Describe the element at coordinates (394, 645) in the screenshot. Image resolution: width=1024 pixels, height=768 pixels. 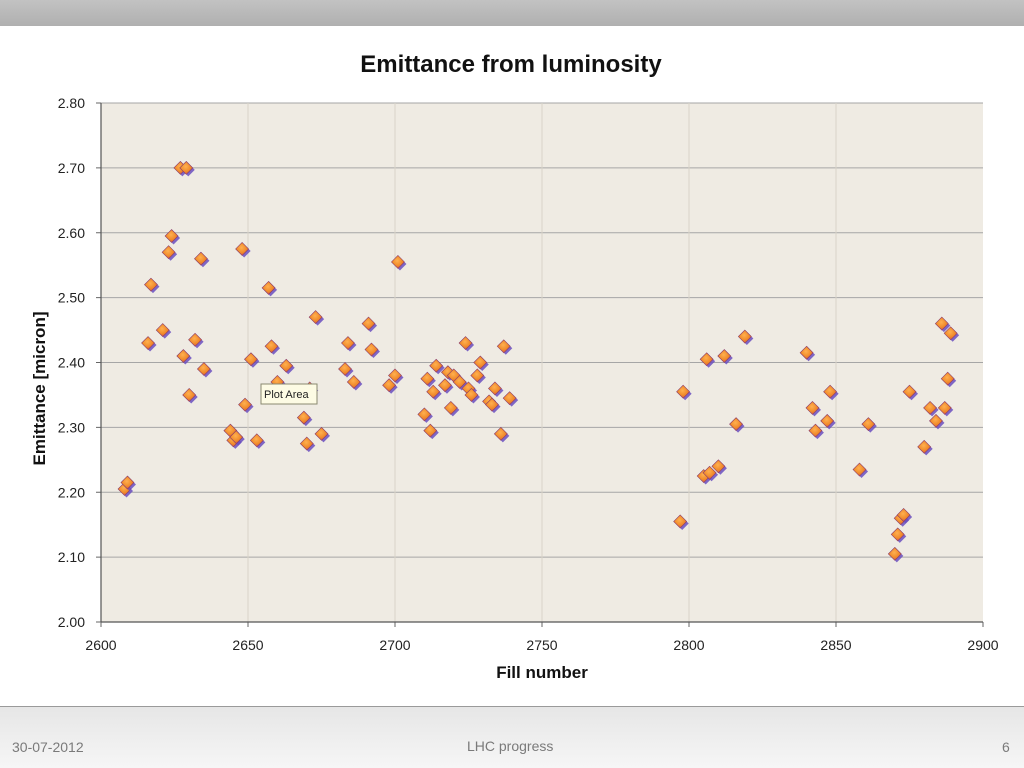
I see `x-tick-label: 2700` at that location.